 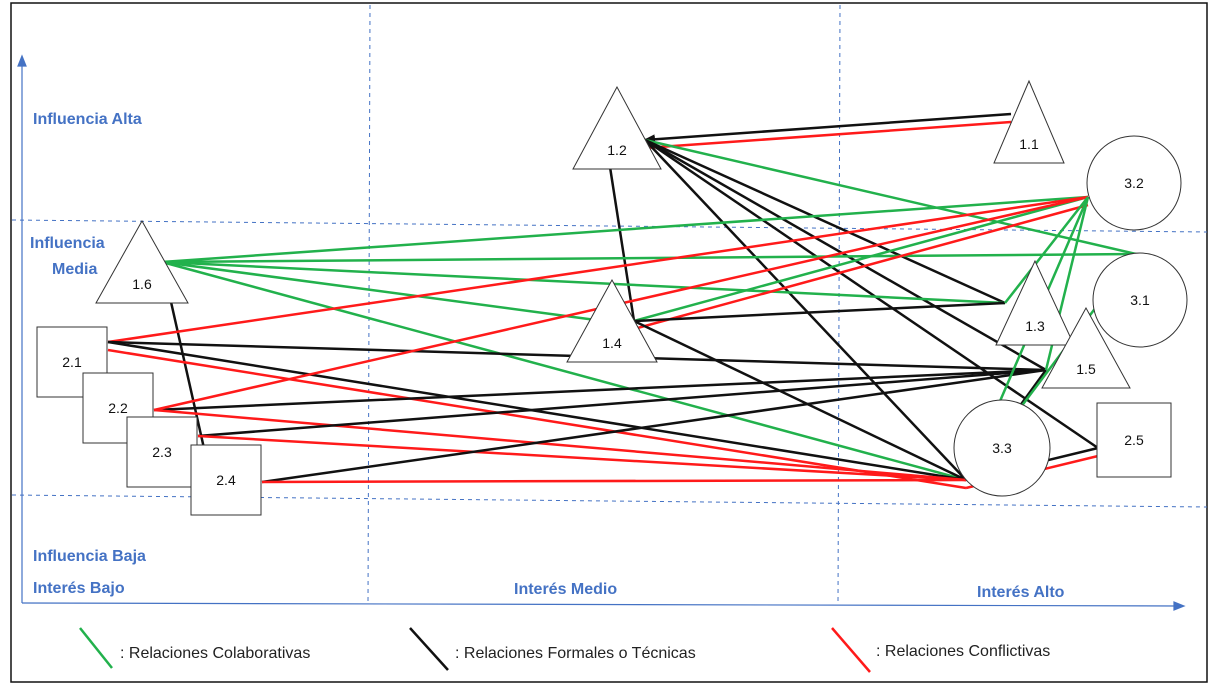 What do you see at coordinates (79, 588) in the screenshot?
I see `label-interes-bajo: Interés Bajo` at bounding box center [79, 588].